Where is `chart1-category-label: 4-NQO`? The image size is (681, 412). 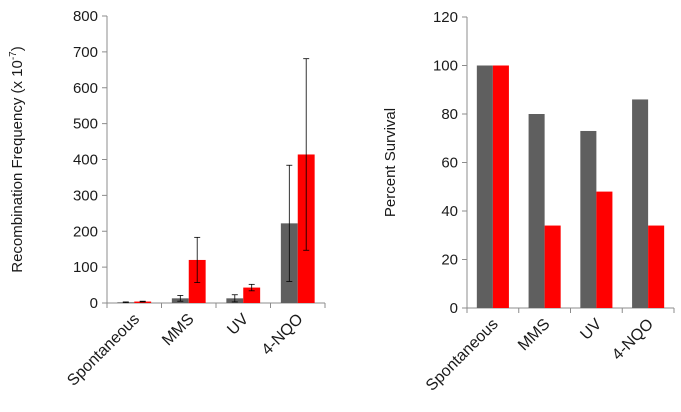 chart1-category-label: 4-NQO is located at coordinates (283, 335).